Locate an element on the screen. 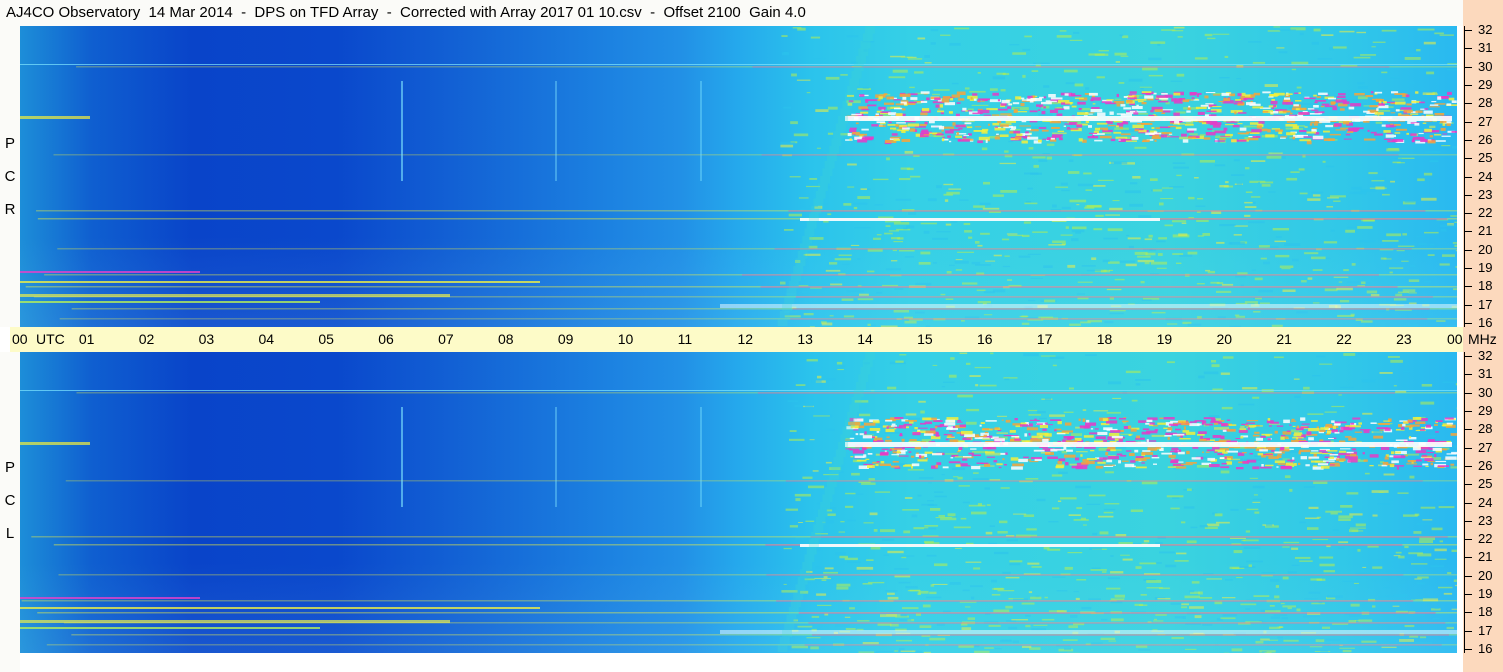  time-tick-label: 06 is located at coordinates (386, 339).